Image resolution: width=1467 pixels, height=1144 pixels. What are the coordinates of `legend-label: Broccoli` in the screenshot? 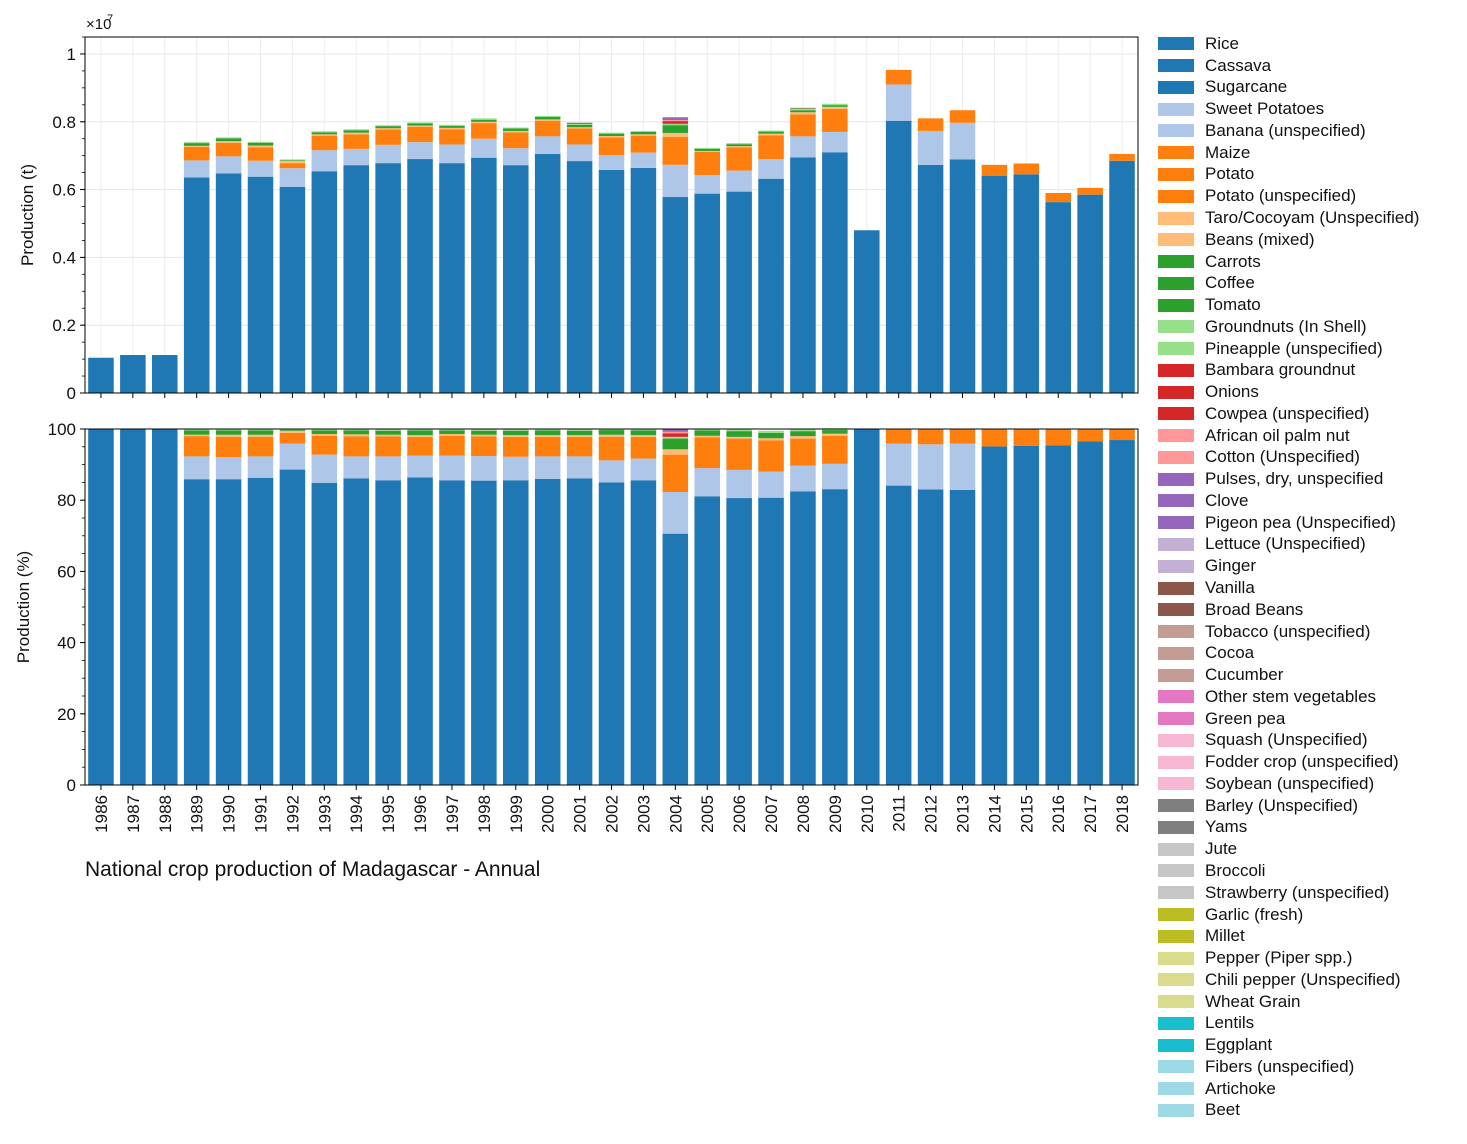 It's located at (1235, 870).